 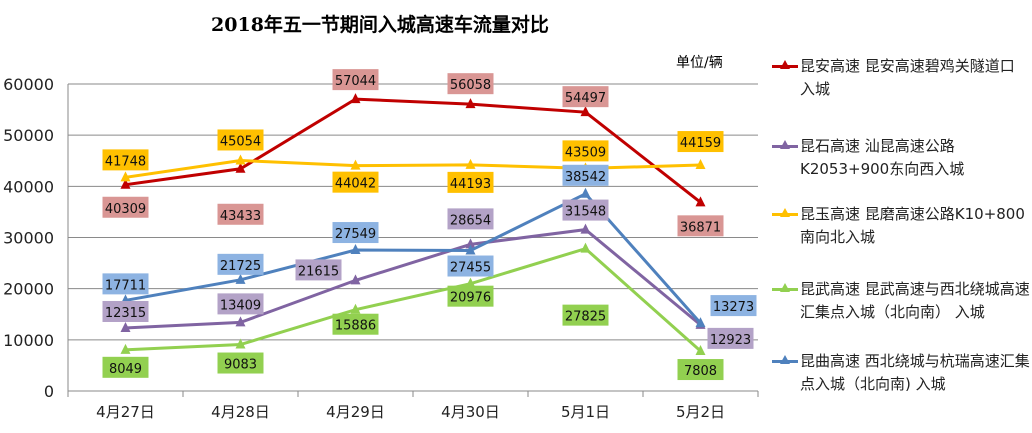 I want to click on data-label: 45054, so click(x=240, y=141).